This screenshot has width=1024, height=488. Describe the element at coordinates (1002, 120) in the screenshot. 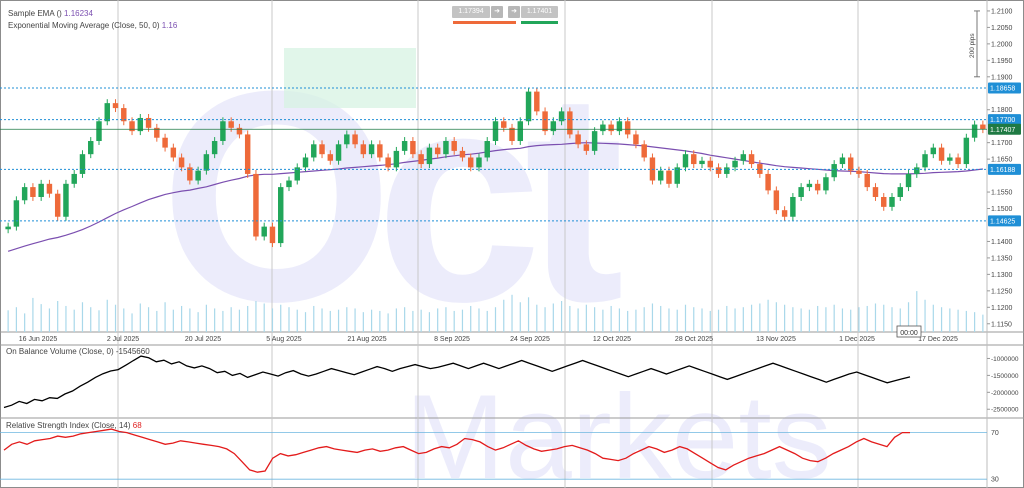

I see `price-level-label: 1.17700` at that location.